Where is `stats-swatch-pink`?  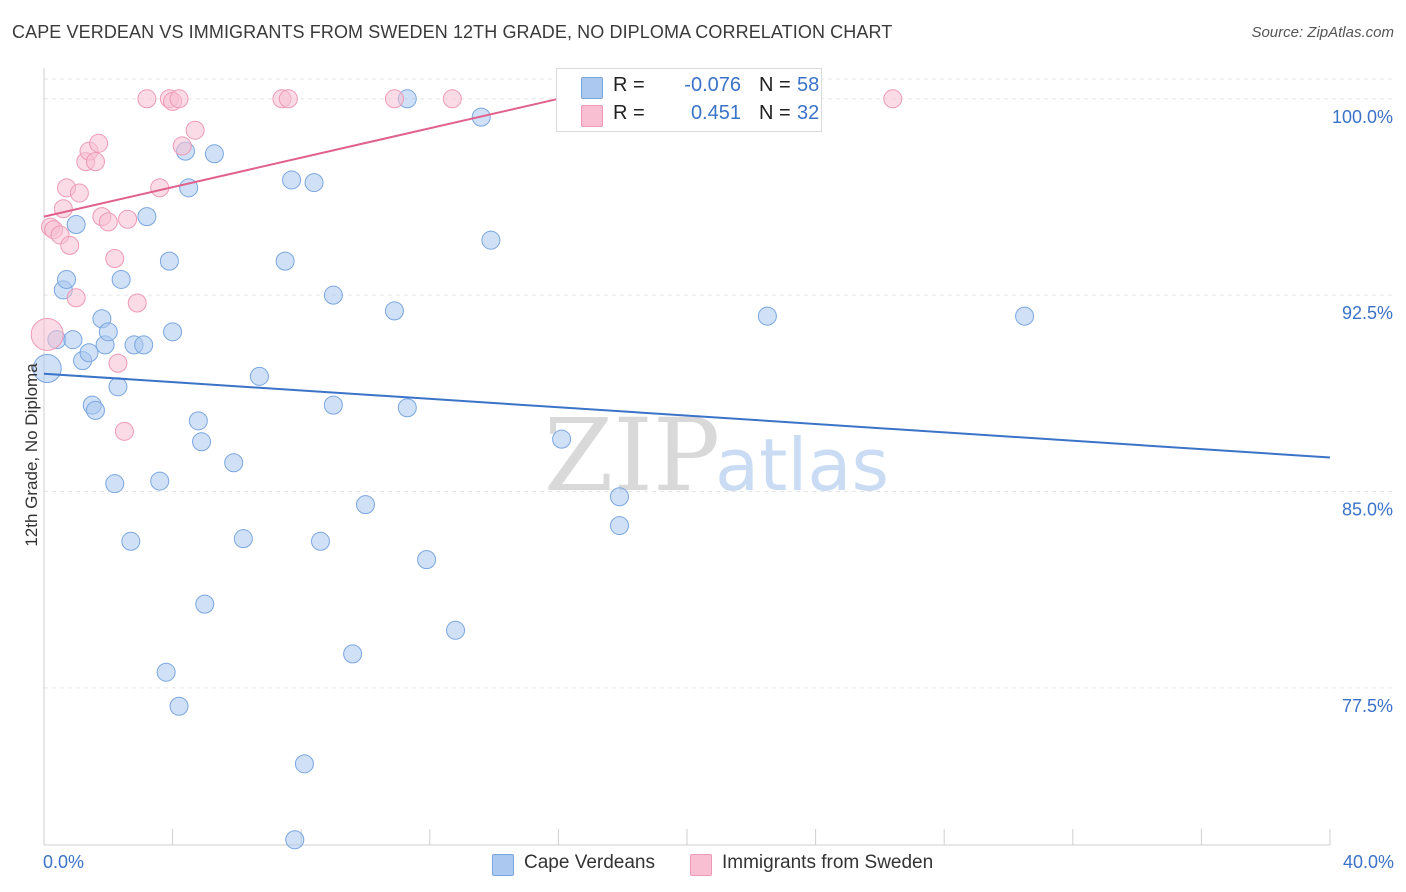 stats-swatch-pink is located at coordinates (592, 116).